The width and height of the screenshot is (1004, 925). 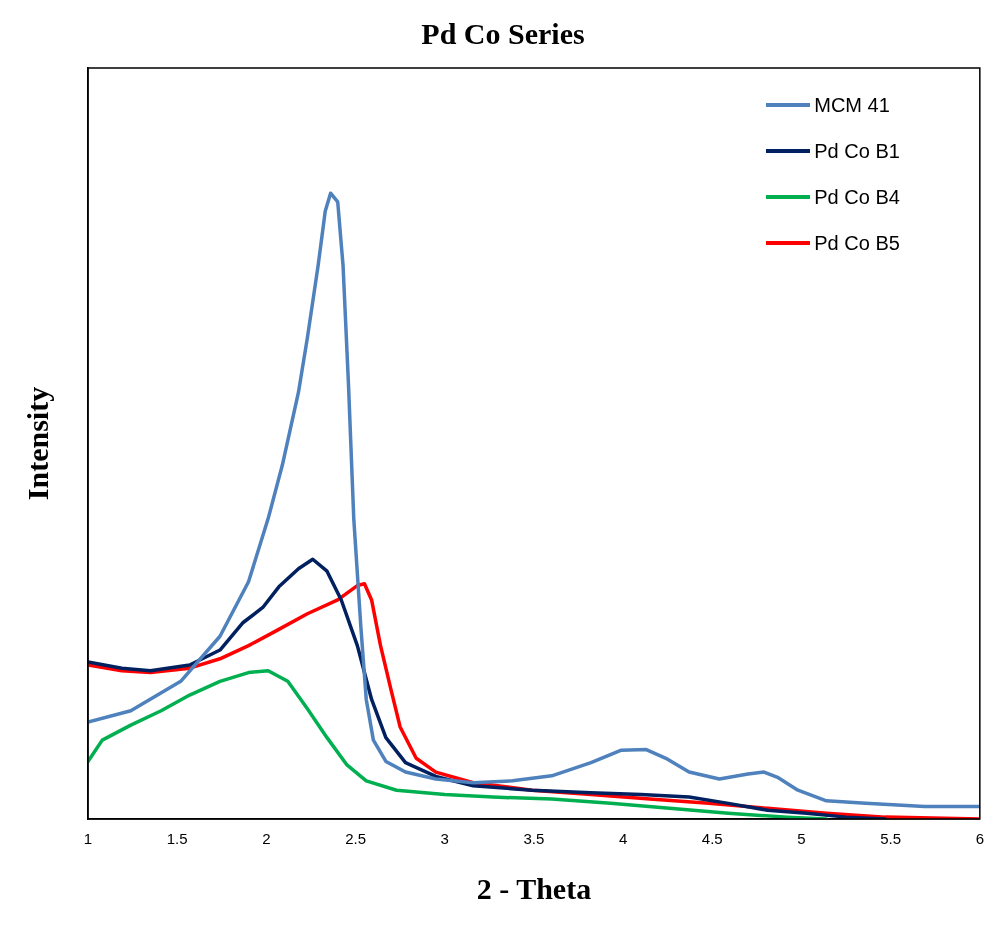 I want to click on x-tick-label: 5, so click(x=801, y=839).